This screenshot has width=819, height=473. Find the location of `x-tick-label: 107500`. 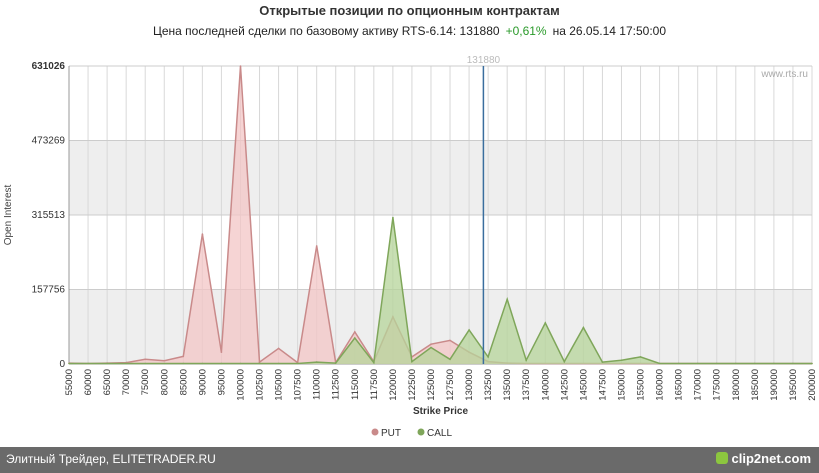

x-tick-label: 107500 is located at coordinates (298, 385).